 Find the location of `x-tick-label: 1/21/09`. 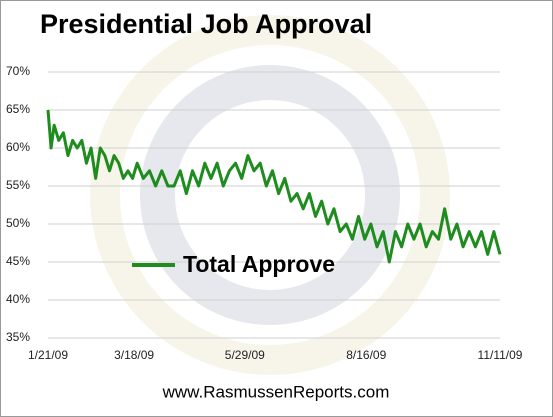

x-tick-label: 1/21/09 is located at coordinates (48, 355).